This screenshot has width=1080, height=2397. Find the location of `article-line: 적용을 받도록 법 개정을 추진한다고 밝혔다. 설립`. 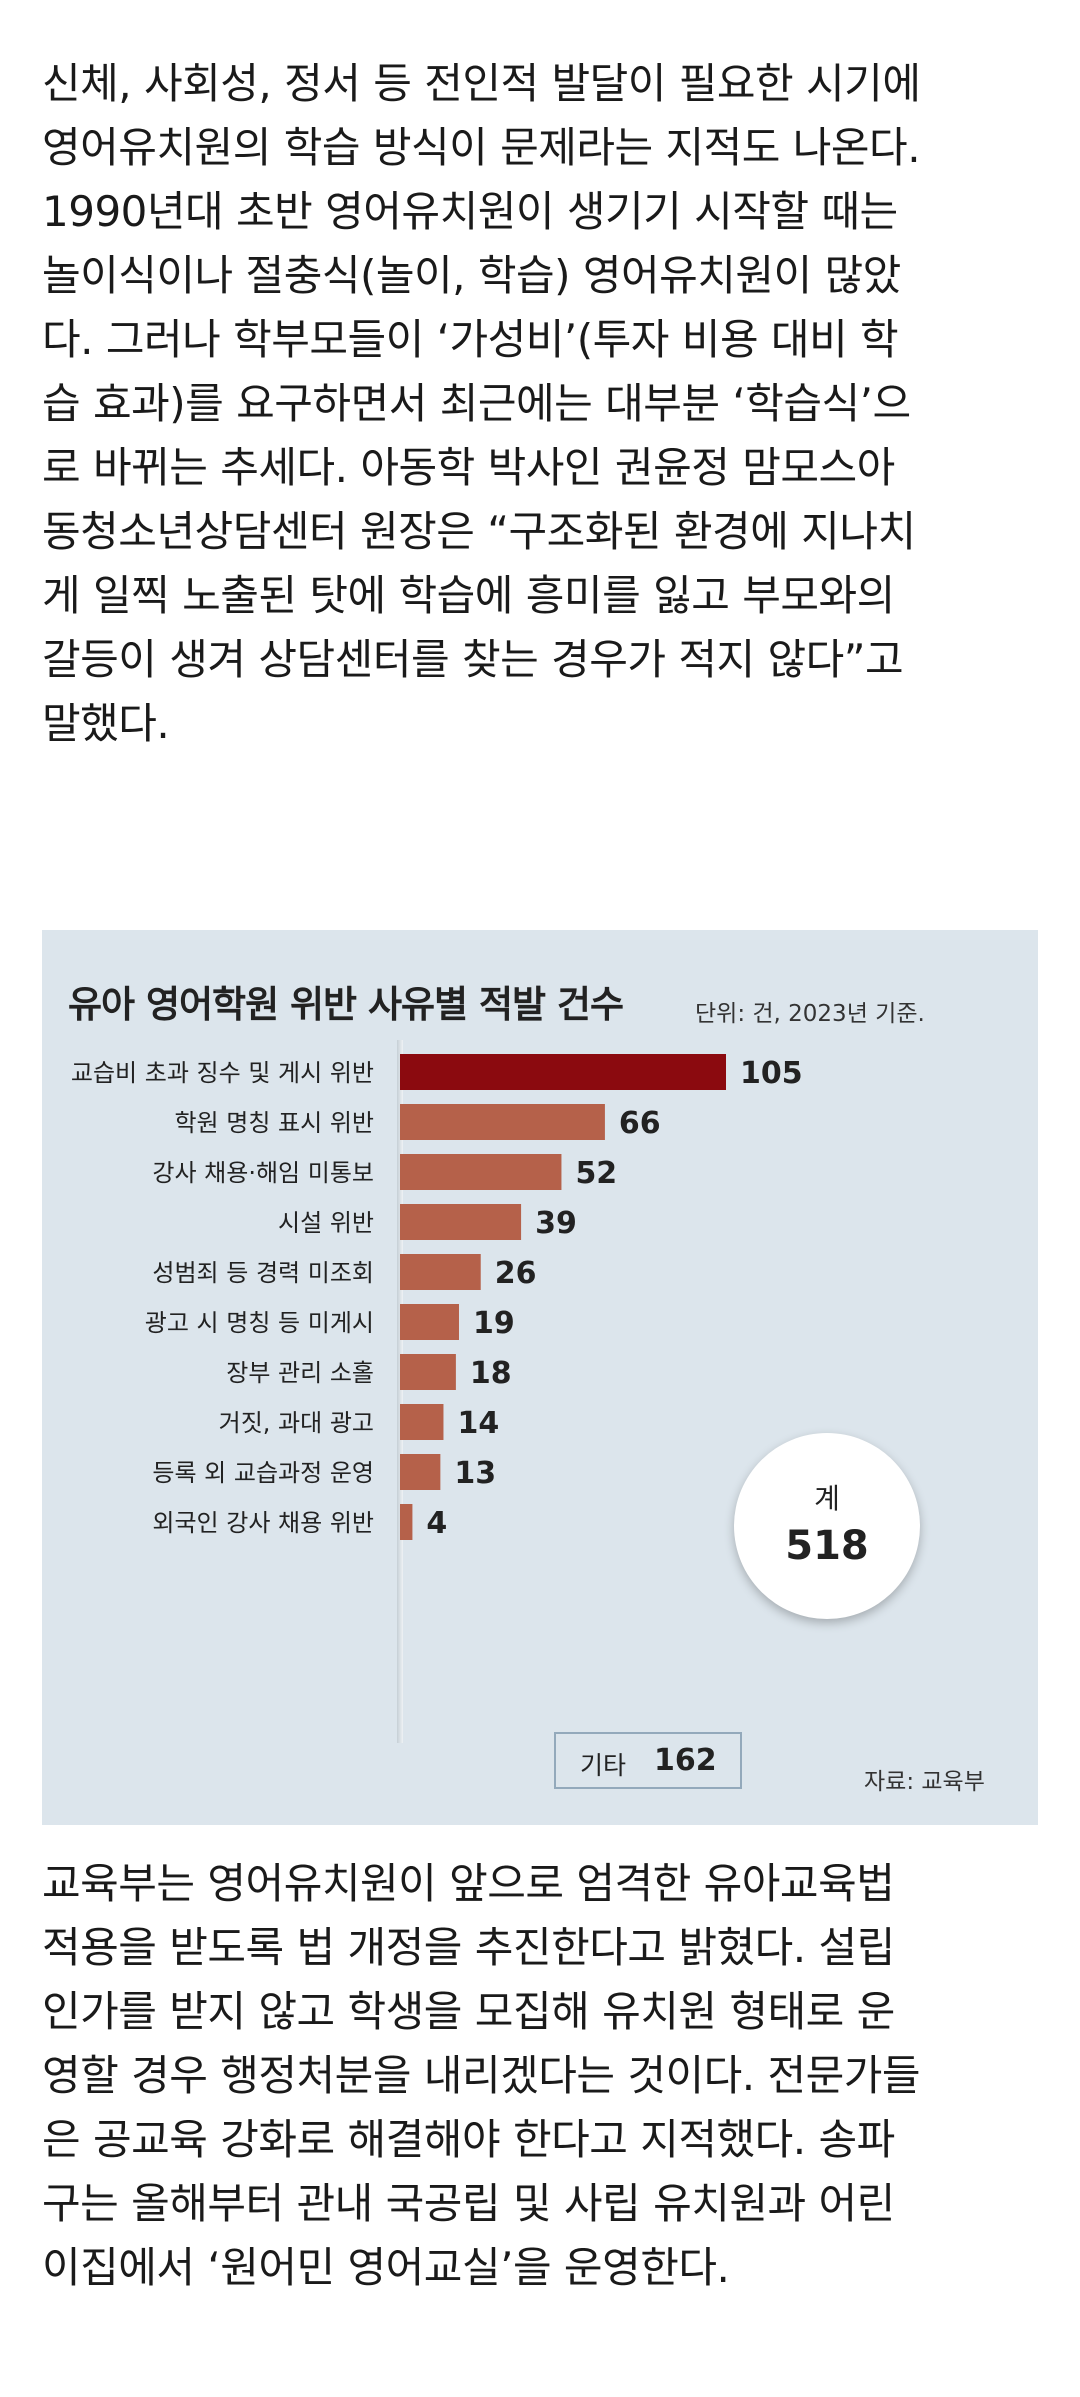

article-line: 적용을 받도록 법 개정을 추진한다고 밝혔다. 설립 is located at coordinates (468, 1947).